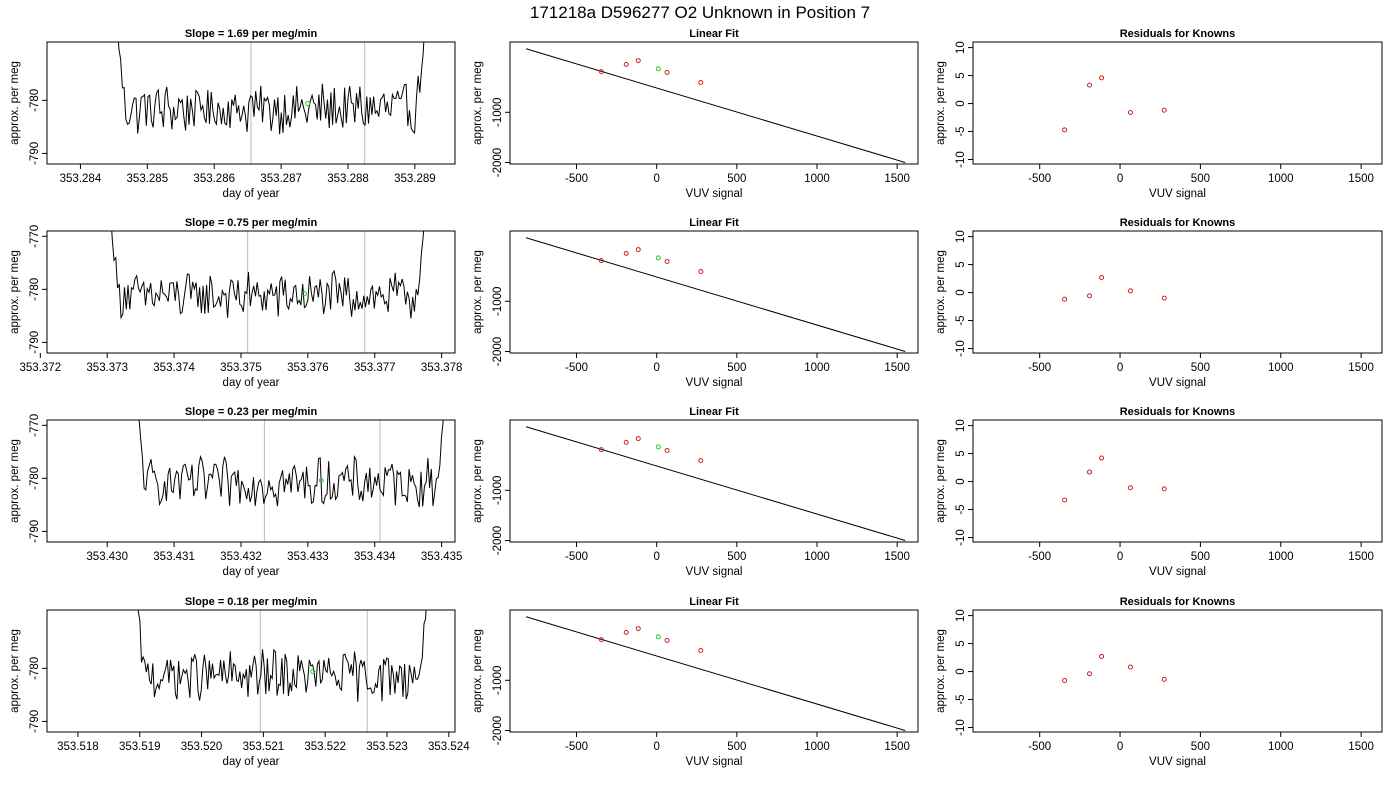 This screenshot has width=1400, height=800. Describe the element at coordinates (961, 643) in the screenshot. I see `y-tick-label: 5` at that location.